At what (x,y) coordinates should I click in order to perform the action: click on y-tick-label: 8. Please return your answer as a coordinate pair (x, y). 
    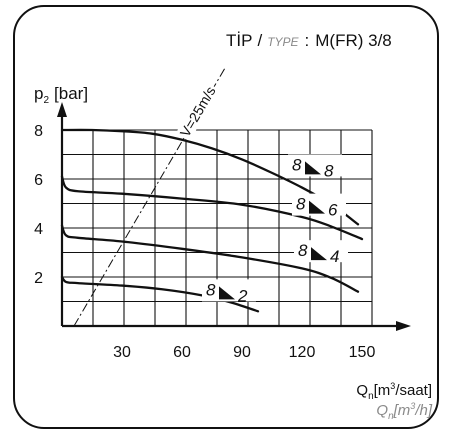
    Looking at the image, I should click on (38, 131).